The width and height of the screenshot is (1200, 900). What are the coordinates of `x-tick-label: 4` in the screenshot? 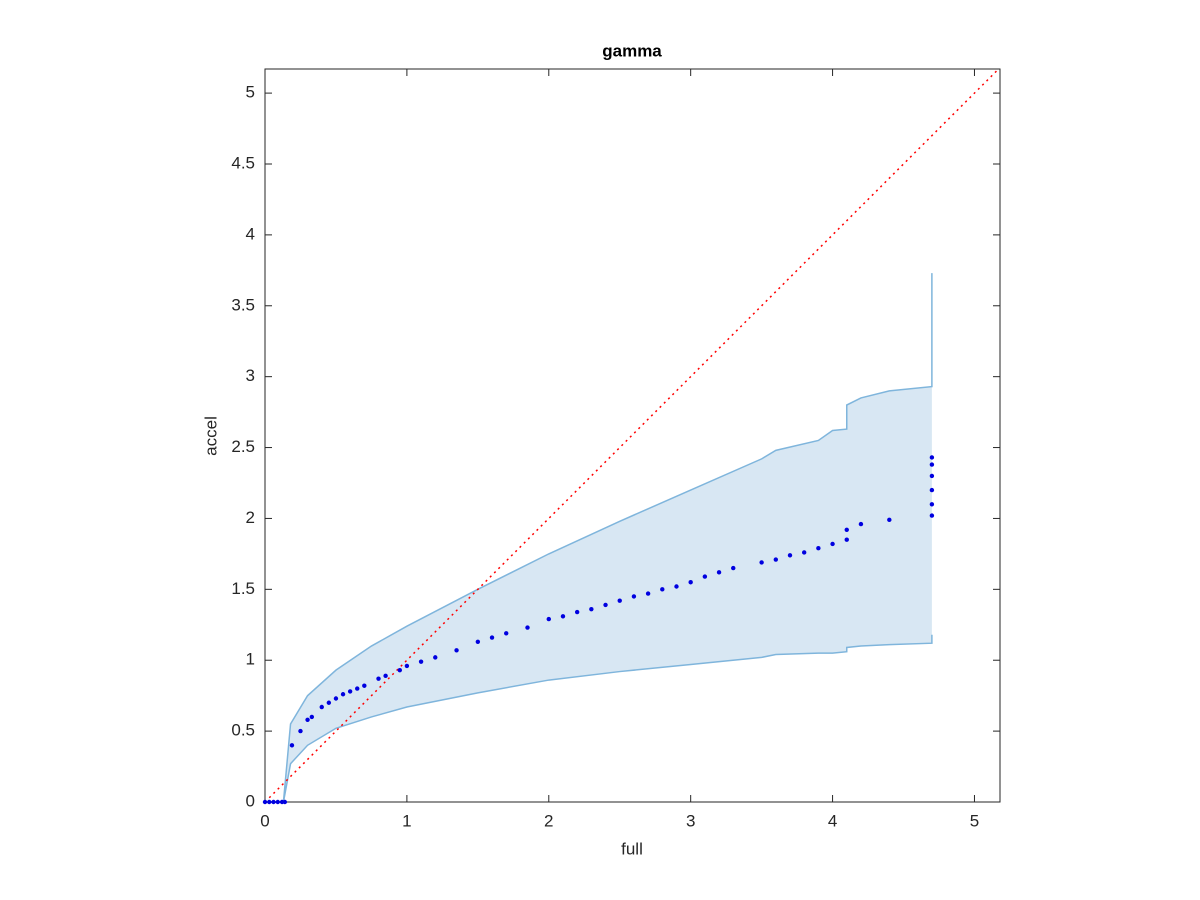 It's located at (832, 820).